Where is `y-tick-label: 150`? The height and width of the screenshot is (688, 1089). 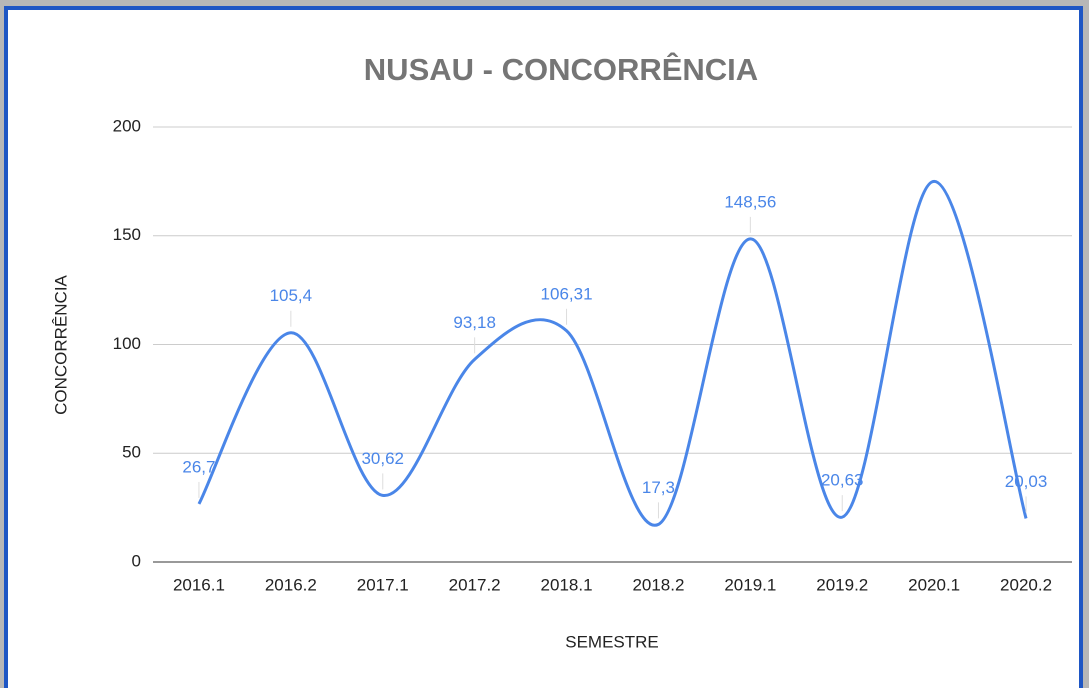 y-tick-label: 150 is located at coordinates (127, 234).